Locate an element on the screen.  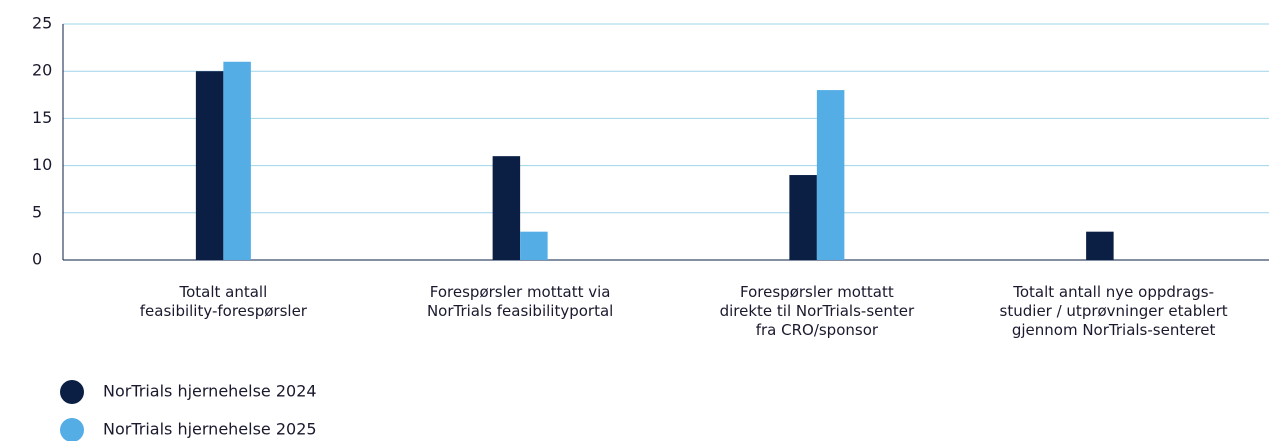
y-tick-label: 25 is located at coordinates (42, 23).